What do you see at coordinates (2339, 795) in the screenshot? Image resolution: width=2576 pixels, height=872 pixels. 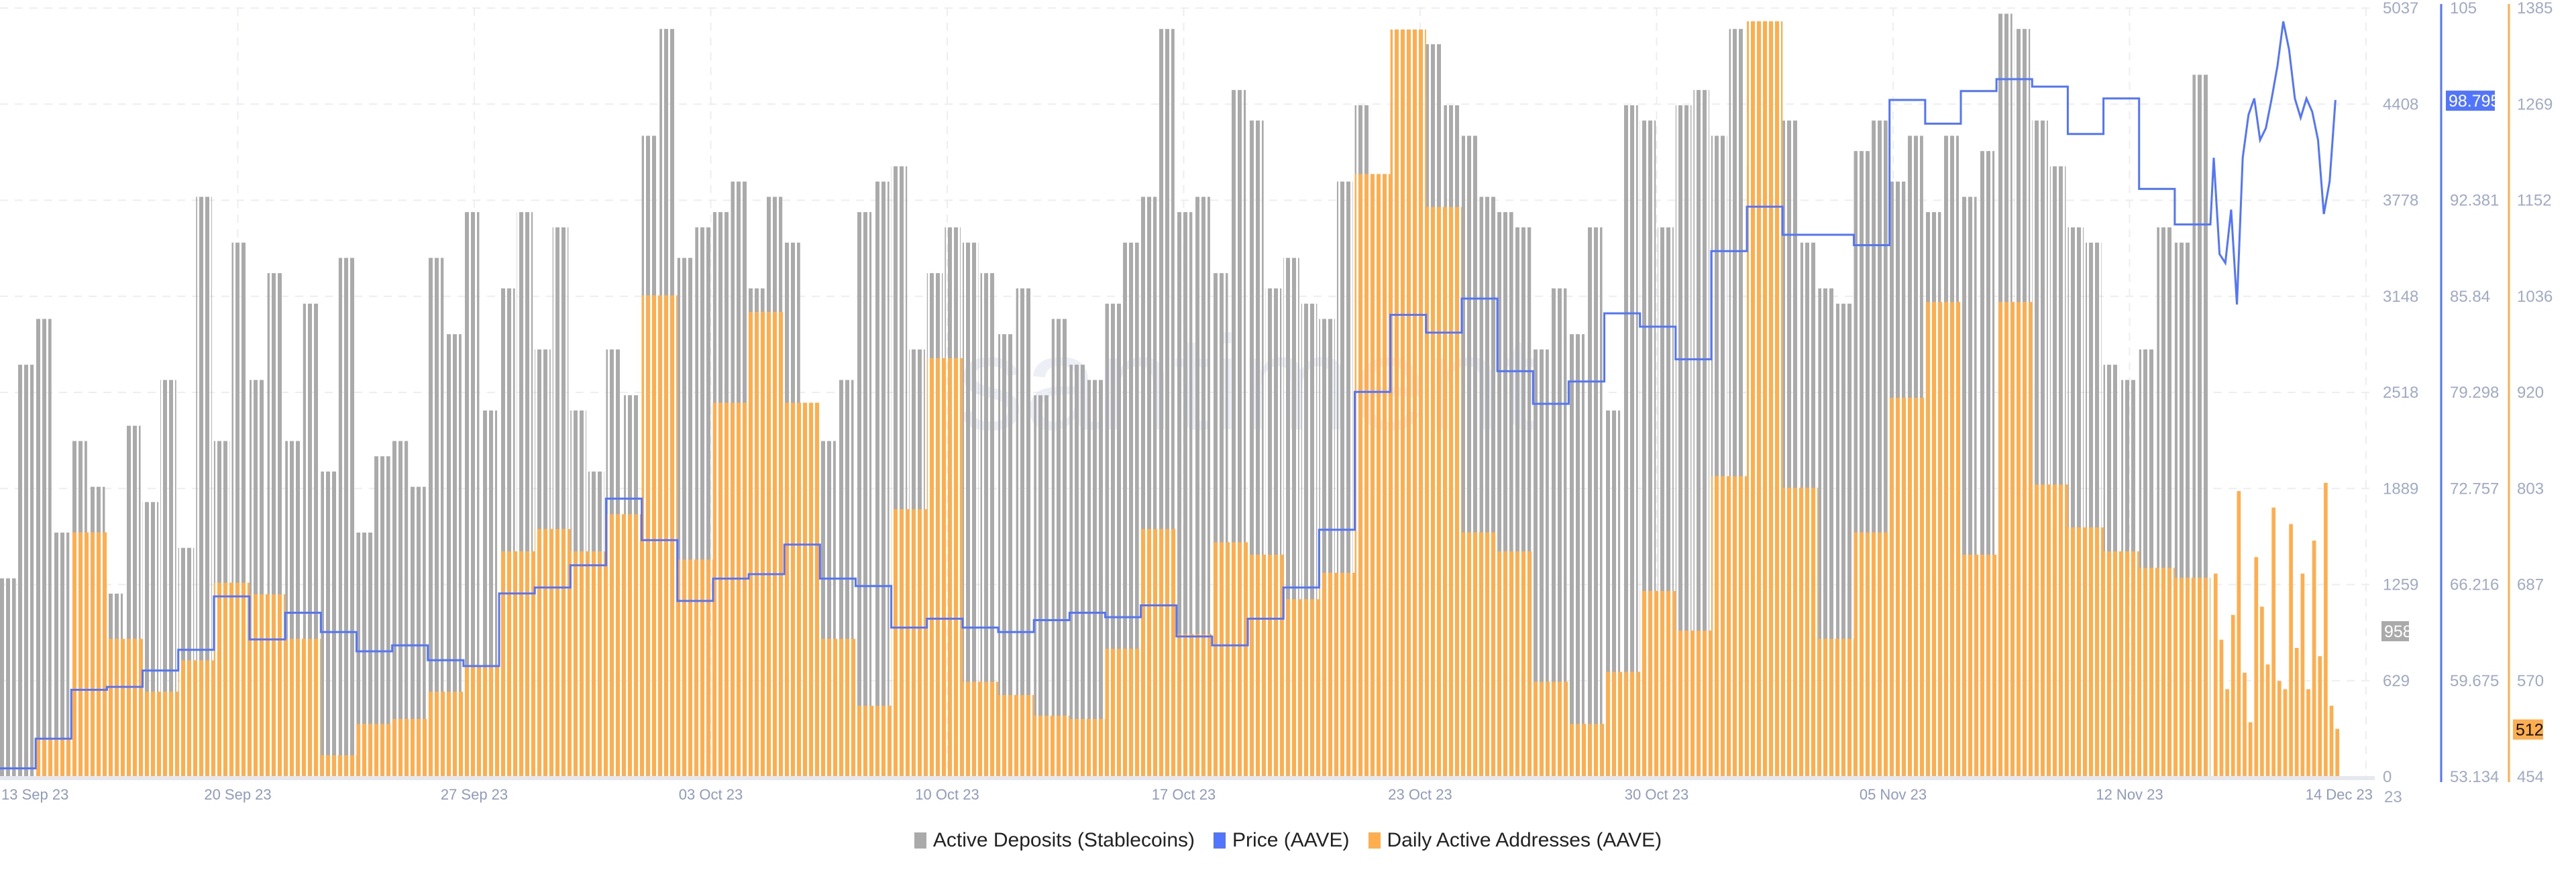 I see `x-tick-label: 14 Dec 23` at bounding box center [2339, 795].